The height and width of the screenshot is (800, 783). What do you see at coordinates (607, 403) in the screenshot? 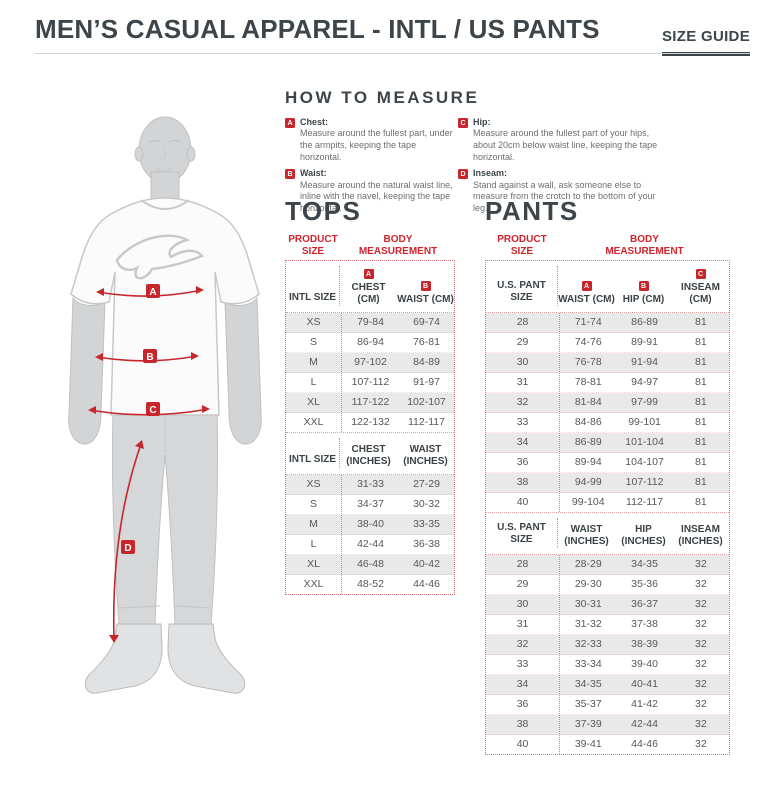
I see `table-row: 32 81-84 97-99 81` at bounding box center [607, 403].